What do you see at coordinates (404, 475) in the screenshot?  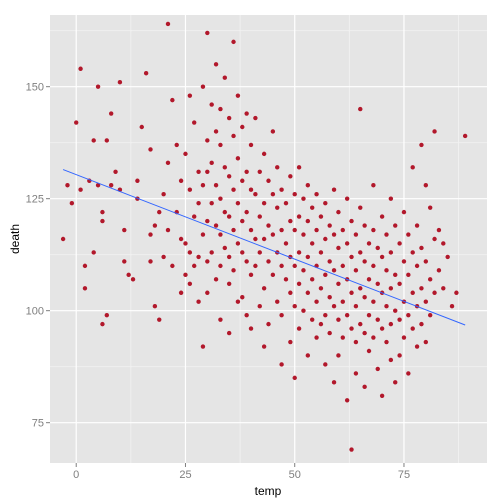 I see `x-tick-label: 75` at bounding box center [404, 475].